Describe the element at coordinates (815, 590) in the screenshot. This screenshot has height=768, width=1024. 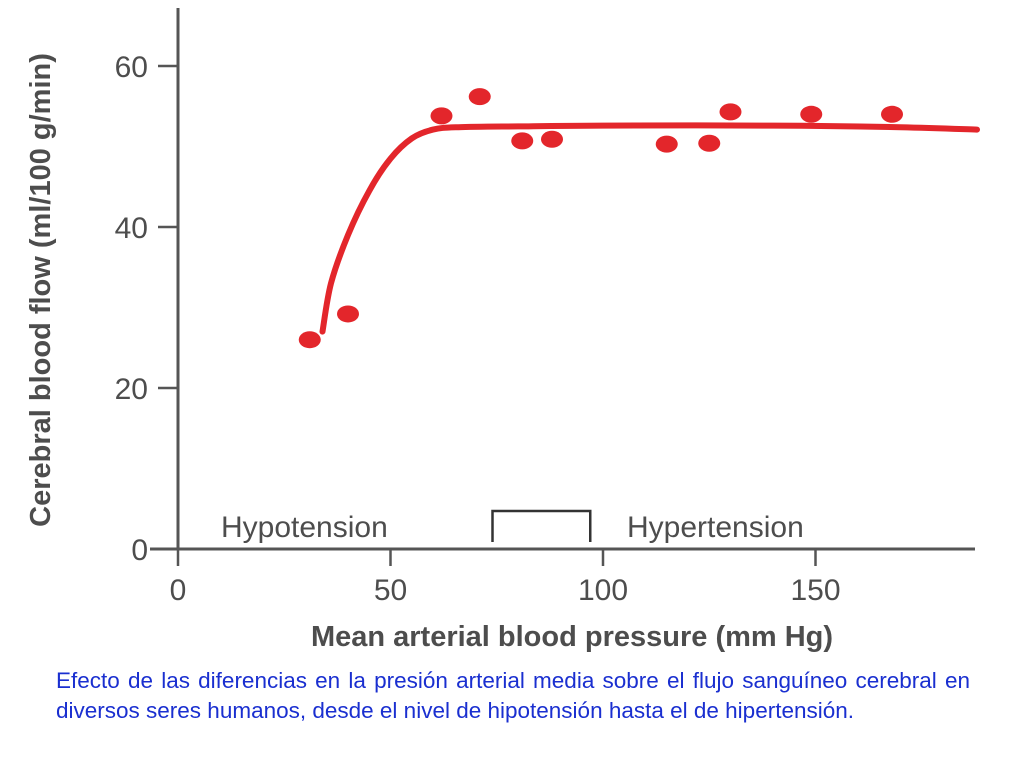
I see `x-tick-label: 150` at that location.